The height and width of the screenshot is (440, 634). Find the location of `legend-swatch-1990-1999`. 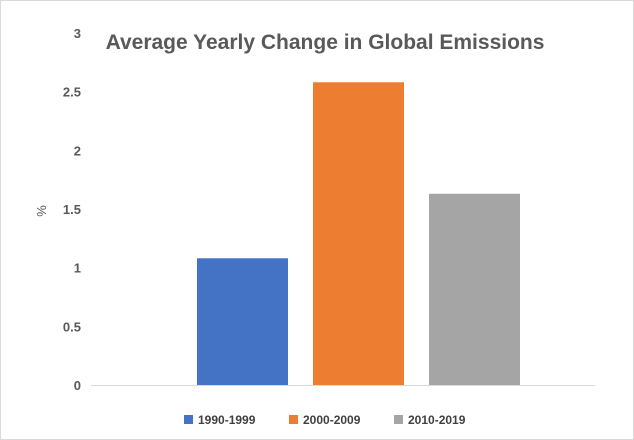

legend-swatch-1990-1999 is located at coordinates (188, 419).